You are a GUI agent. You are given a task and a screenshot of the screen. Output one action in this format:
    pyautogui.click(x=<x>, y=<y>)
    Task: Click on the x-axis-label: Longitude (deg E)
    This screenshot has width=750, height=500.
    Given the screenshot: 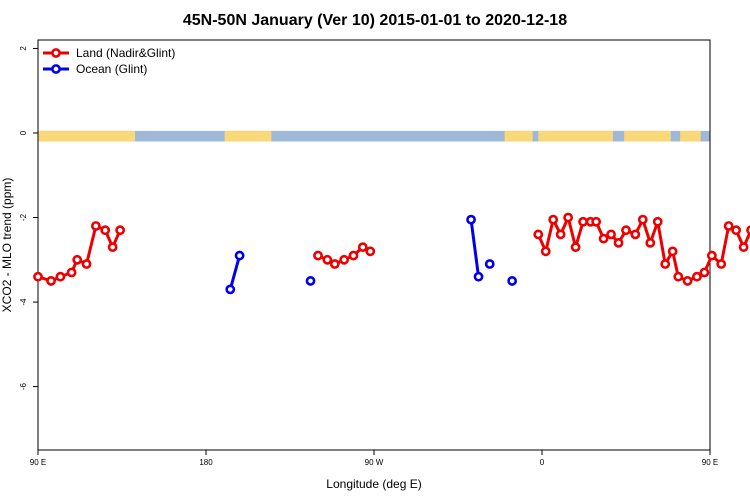 What is the action you would take?
    pyautogui.click(x=373, y=484)
    